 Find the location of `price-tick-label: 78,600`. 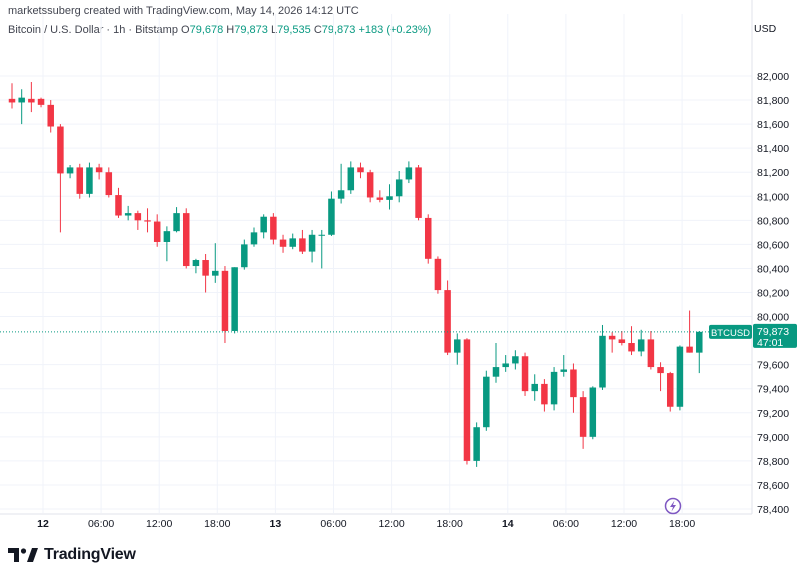

price-tick-label: 78,600 is located at coordinates (773, 486).